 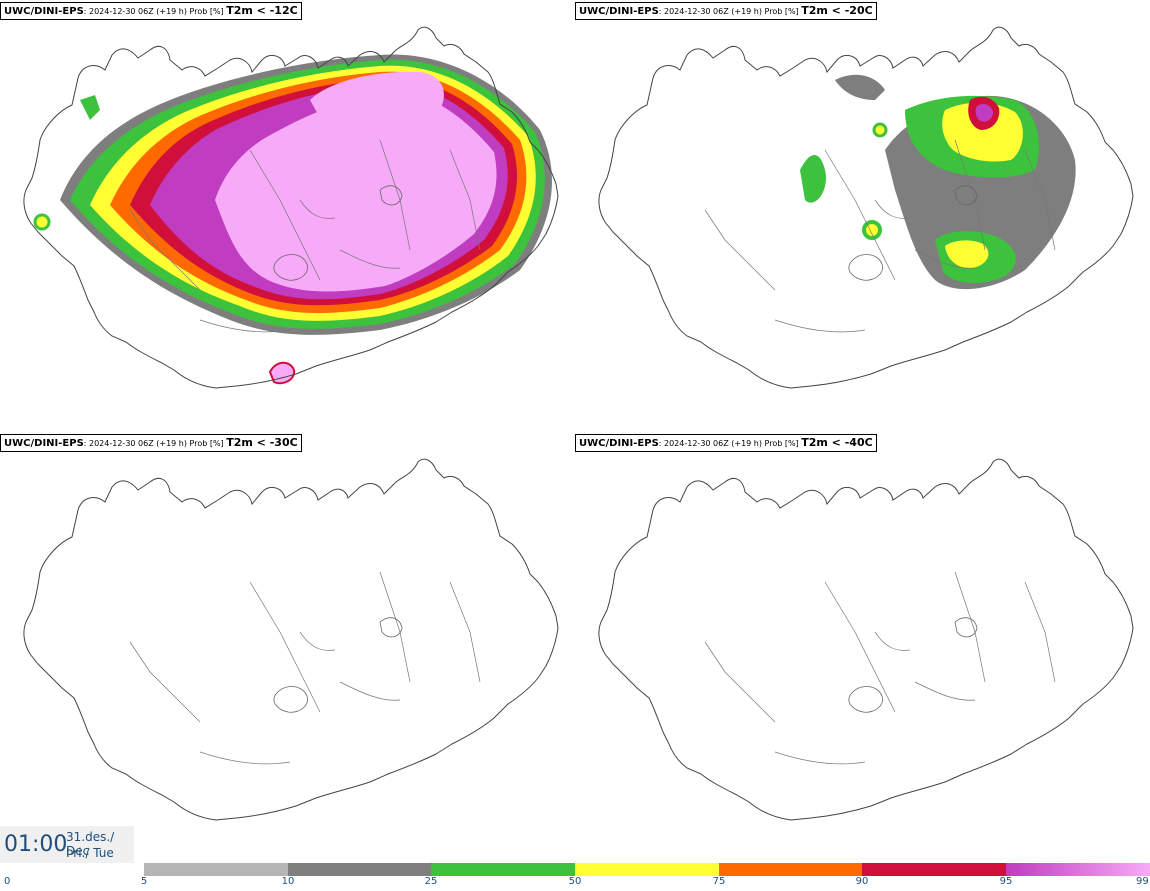 What do you see at coordinates (837, 10) in the screenshot?
I see `variable-threshold: T2m < -20C` at bounding box center [837, 10].